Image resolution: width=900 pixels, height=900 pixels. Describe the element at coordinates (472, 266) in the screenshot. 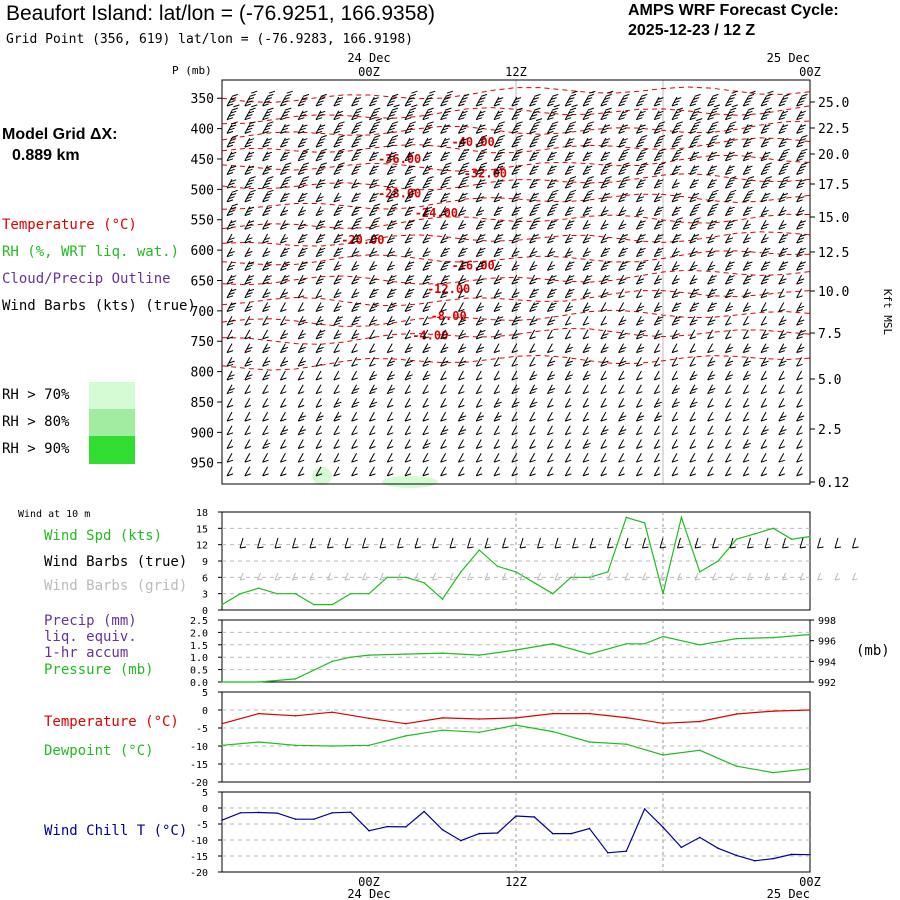

I see `isotherm-label: -16.00` at that location.